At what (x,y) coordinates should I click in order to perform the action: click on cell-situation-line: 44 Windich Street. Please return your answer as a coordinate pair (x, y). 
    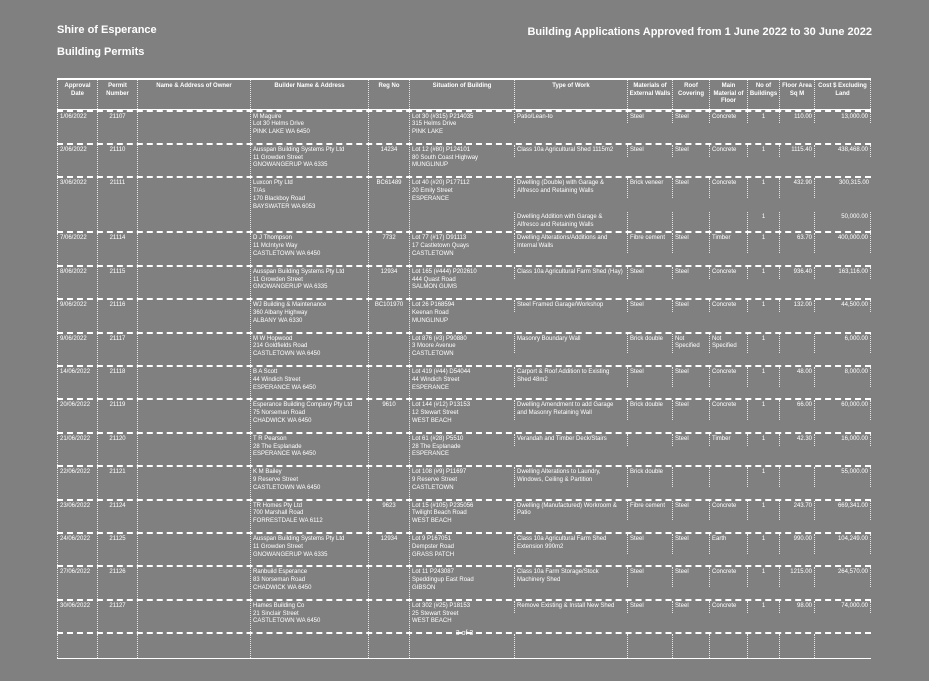
    Looking at the image, I should click on (436, 379).